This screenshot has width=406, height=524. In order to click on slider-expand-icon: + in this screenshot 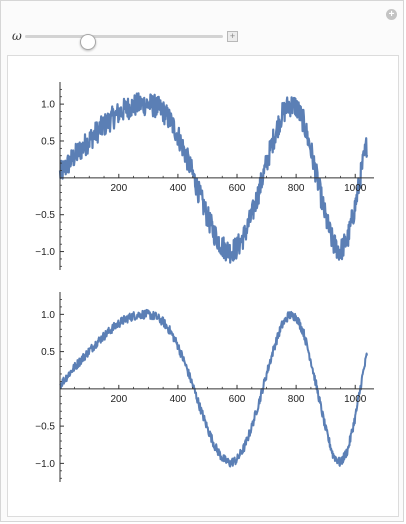, I will do `click(232, 36)`.